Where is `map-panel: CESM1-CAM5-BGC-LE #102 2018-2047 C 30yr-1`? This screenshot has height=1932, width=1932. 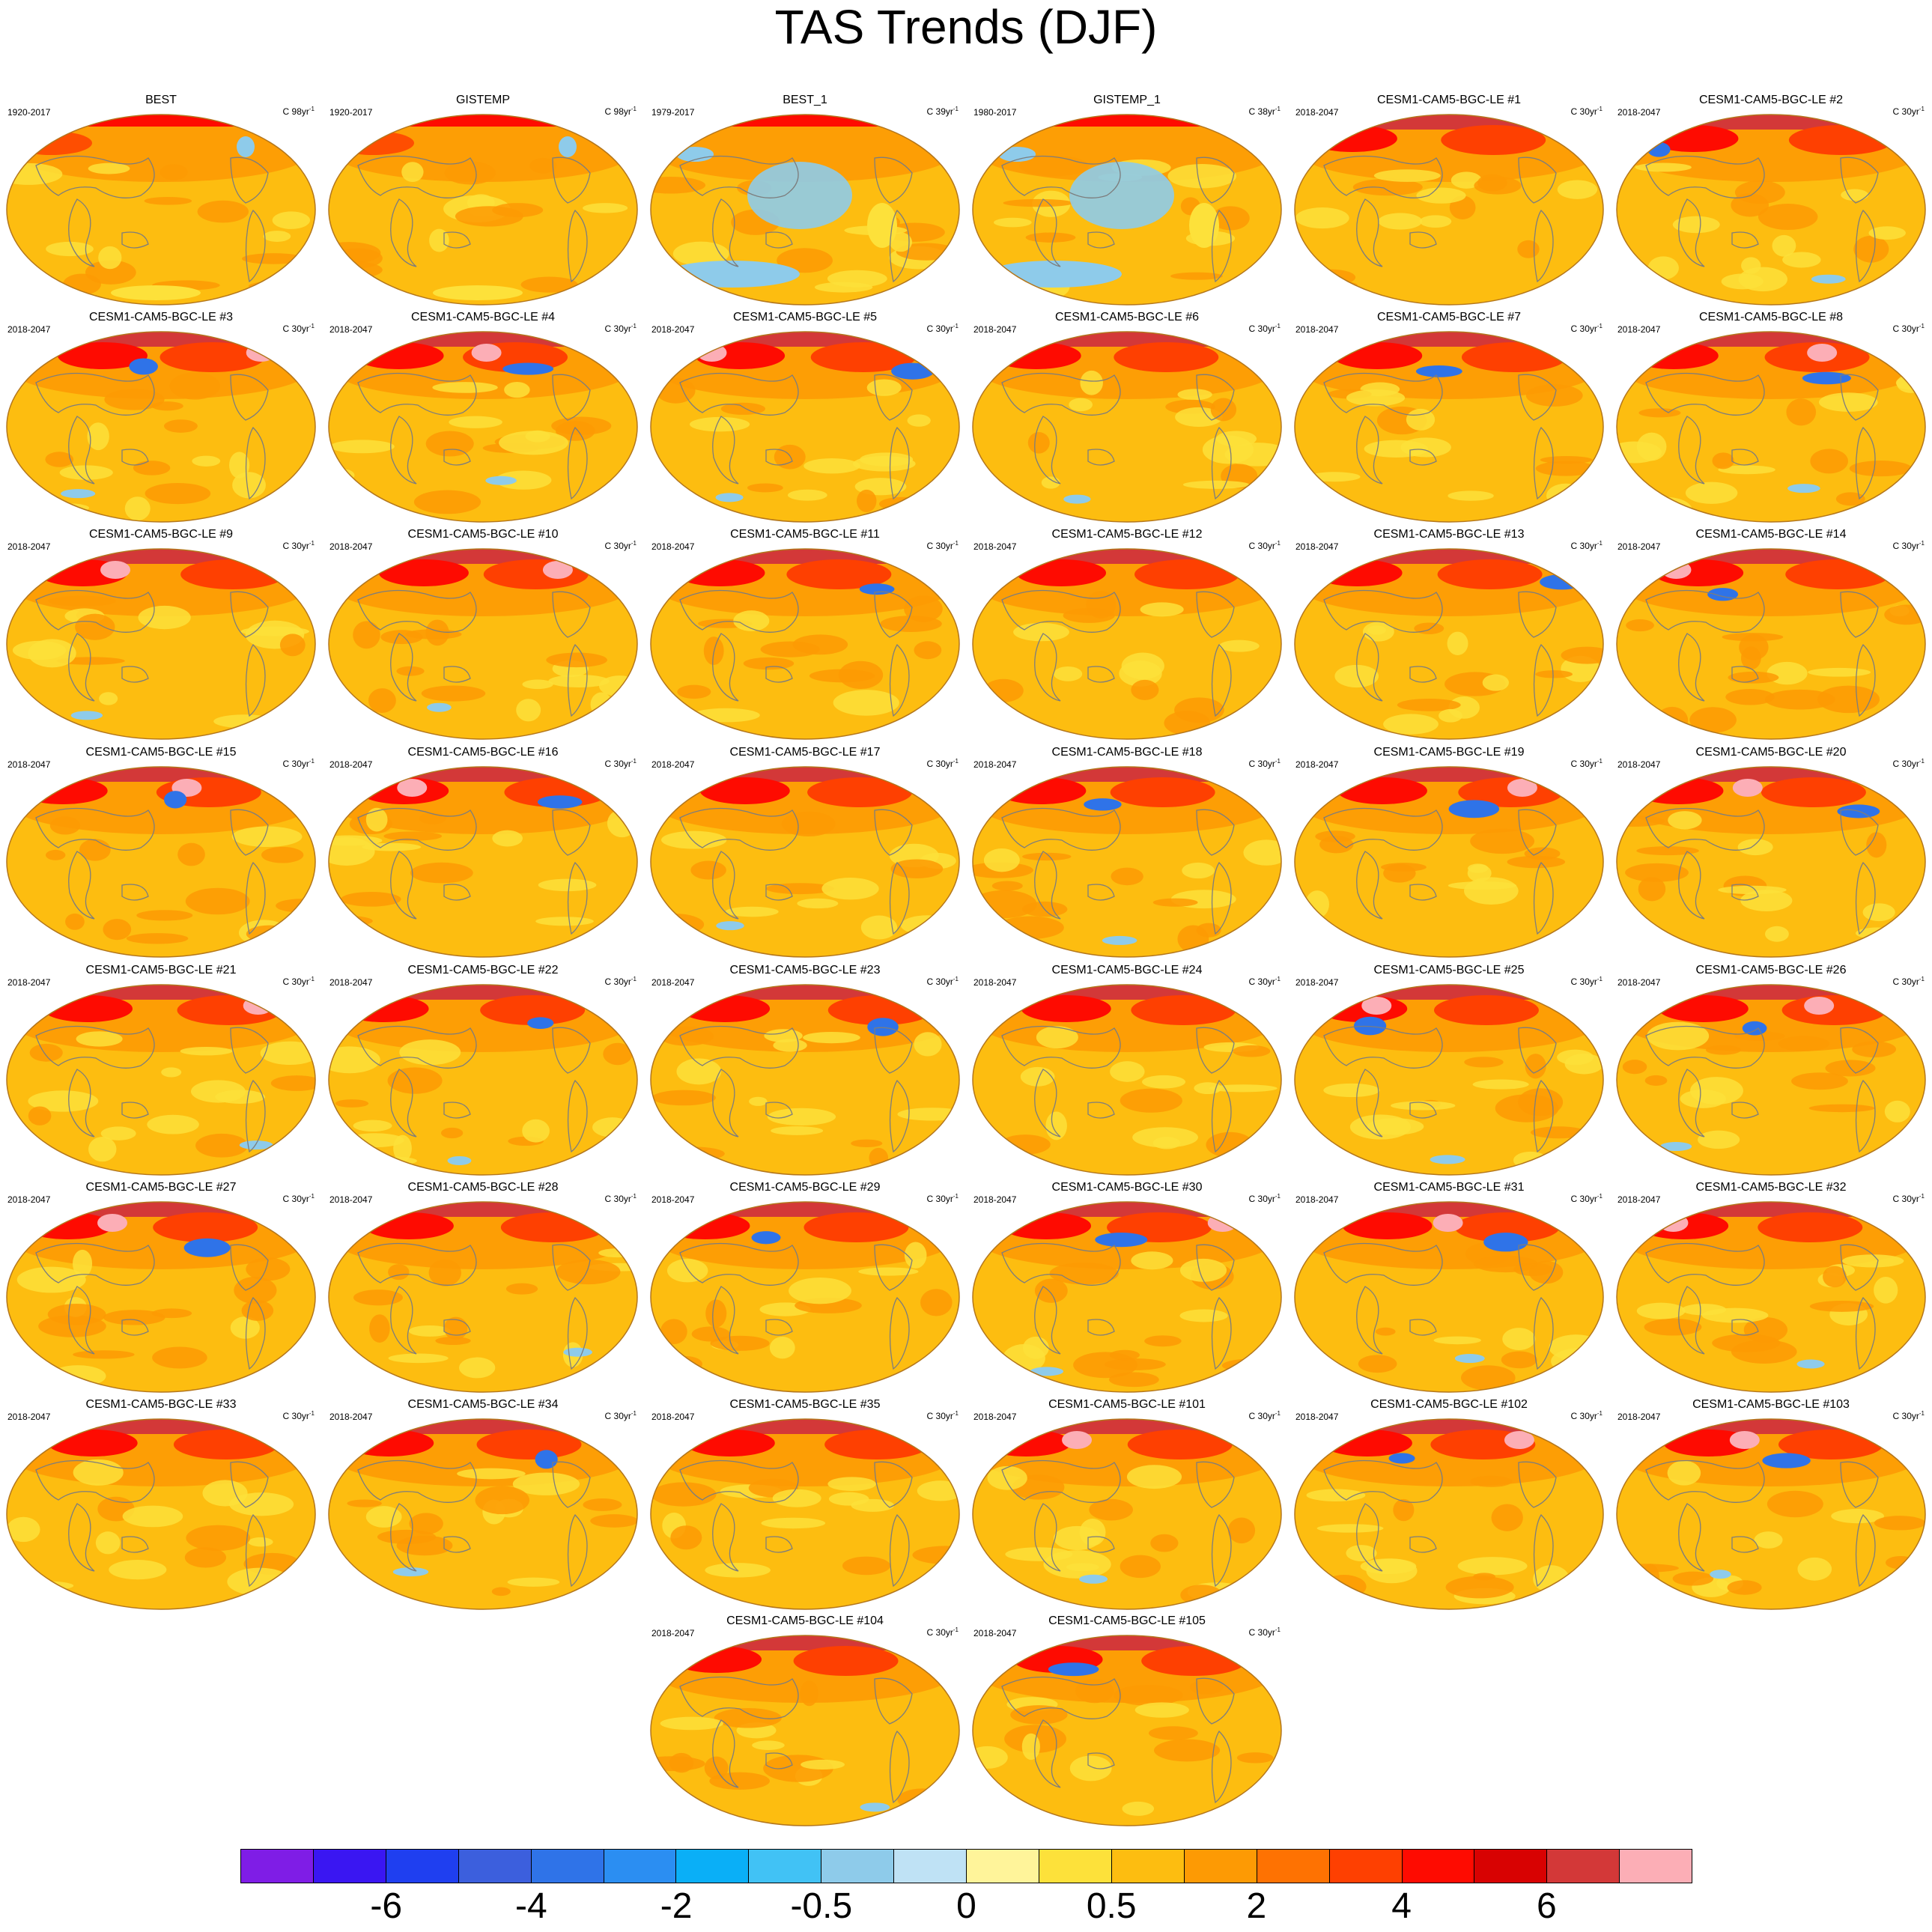
map-panel: CESM1-CAM5-BGC-LE #102 2018-2047 C 30yr-1 is located at coordinates (1449, 1506).